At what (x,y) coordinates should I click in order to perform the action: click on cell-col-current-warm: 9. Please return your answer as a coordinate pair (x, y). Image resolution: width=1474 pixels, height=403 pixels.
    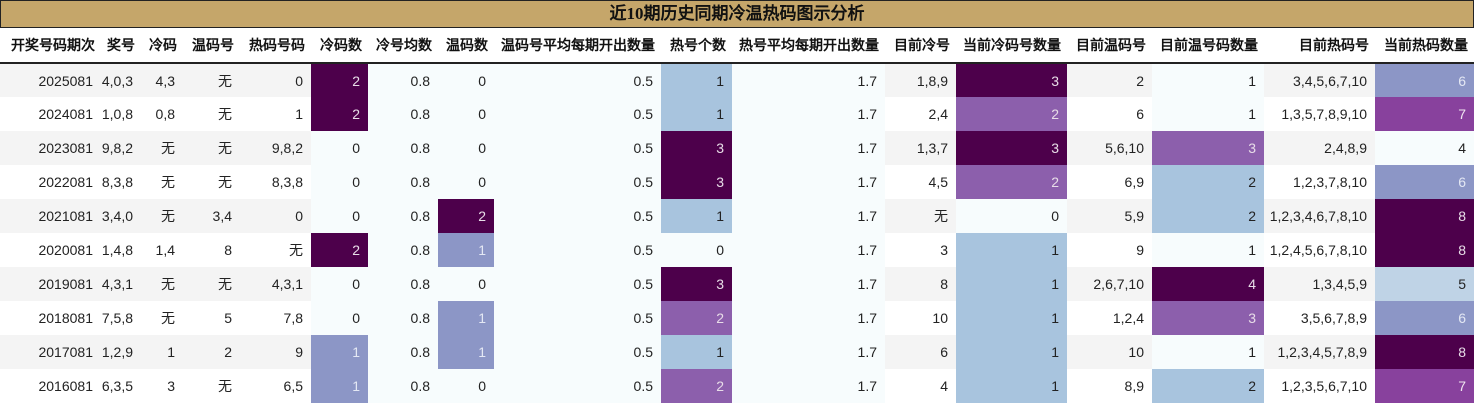
    Looking at the image, I should click on (1109, 250).